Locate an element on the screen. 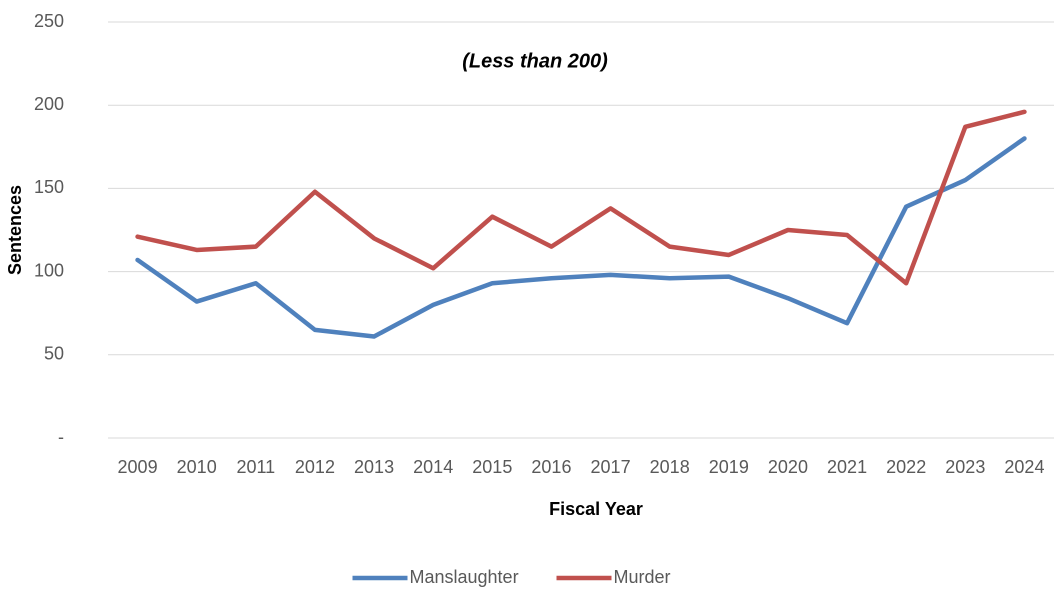  x-tick-label: 2017 is located at coordinates (611, 467).